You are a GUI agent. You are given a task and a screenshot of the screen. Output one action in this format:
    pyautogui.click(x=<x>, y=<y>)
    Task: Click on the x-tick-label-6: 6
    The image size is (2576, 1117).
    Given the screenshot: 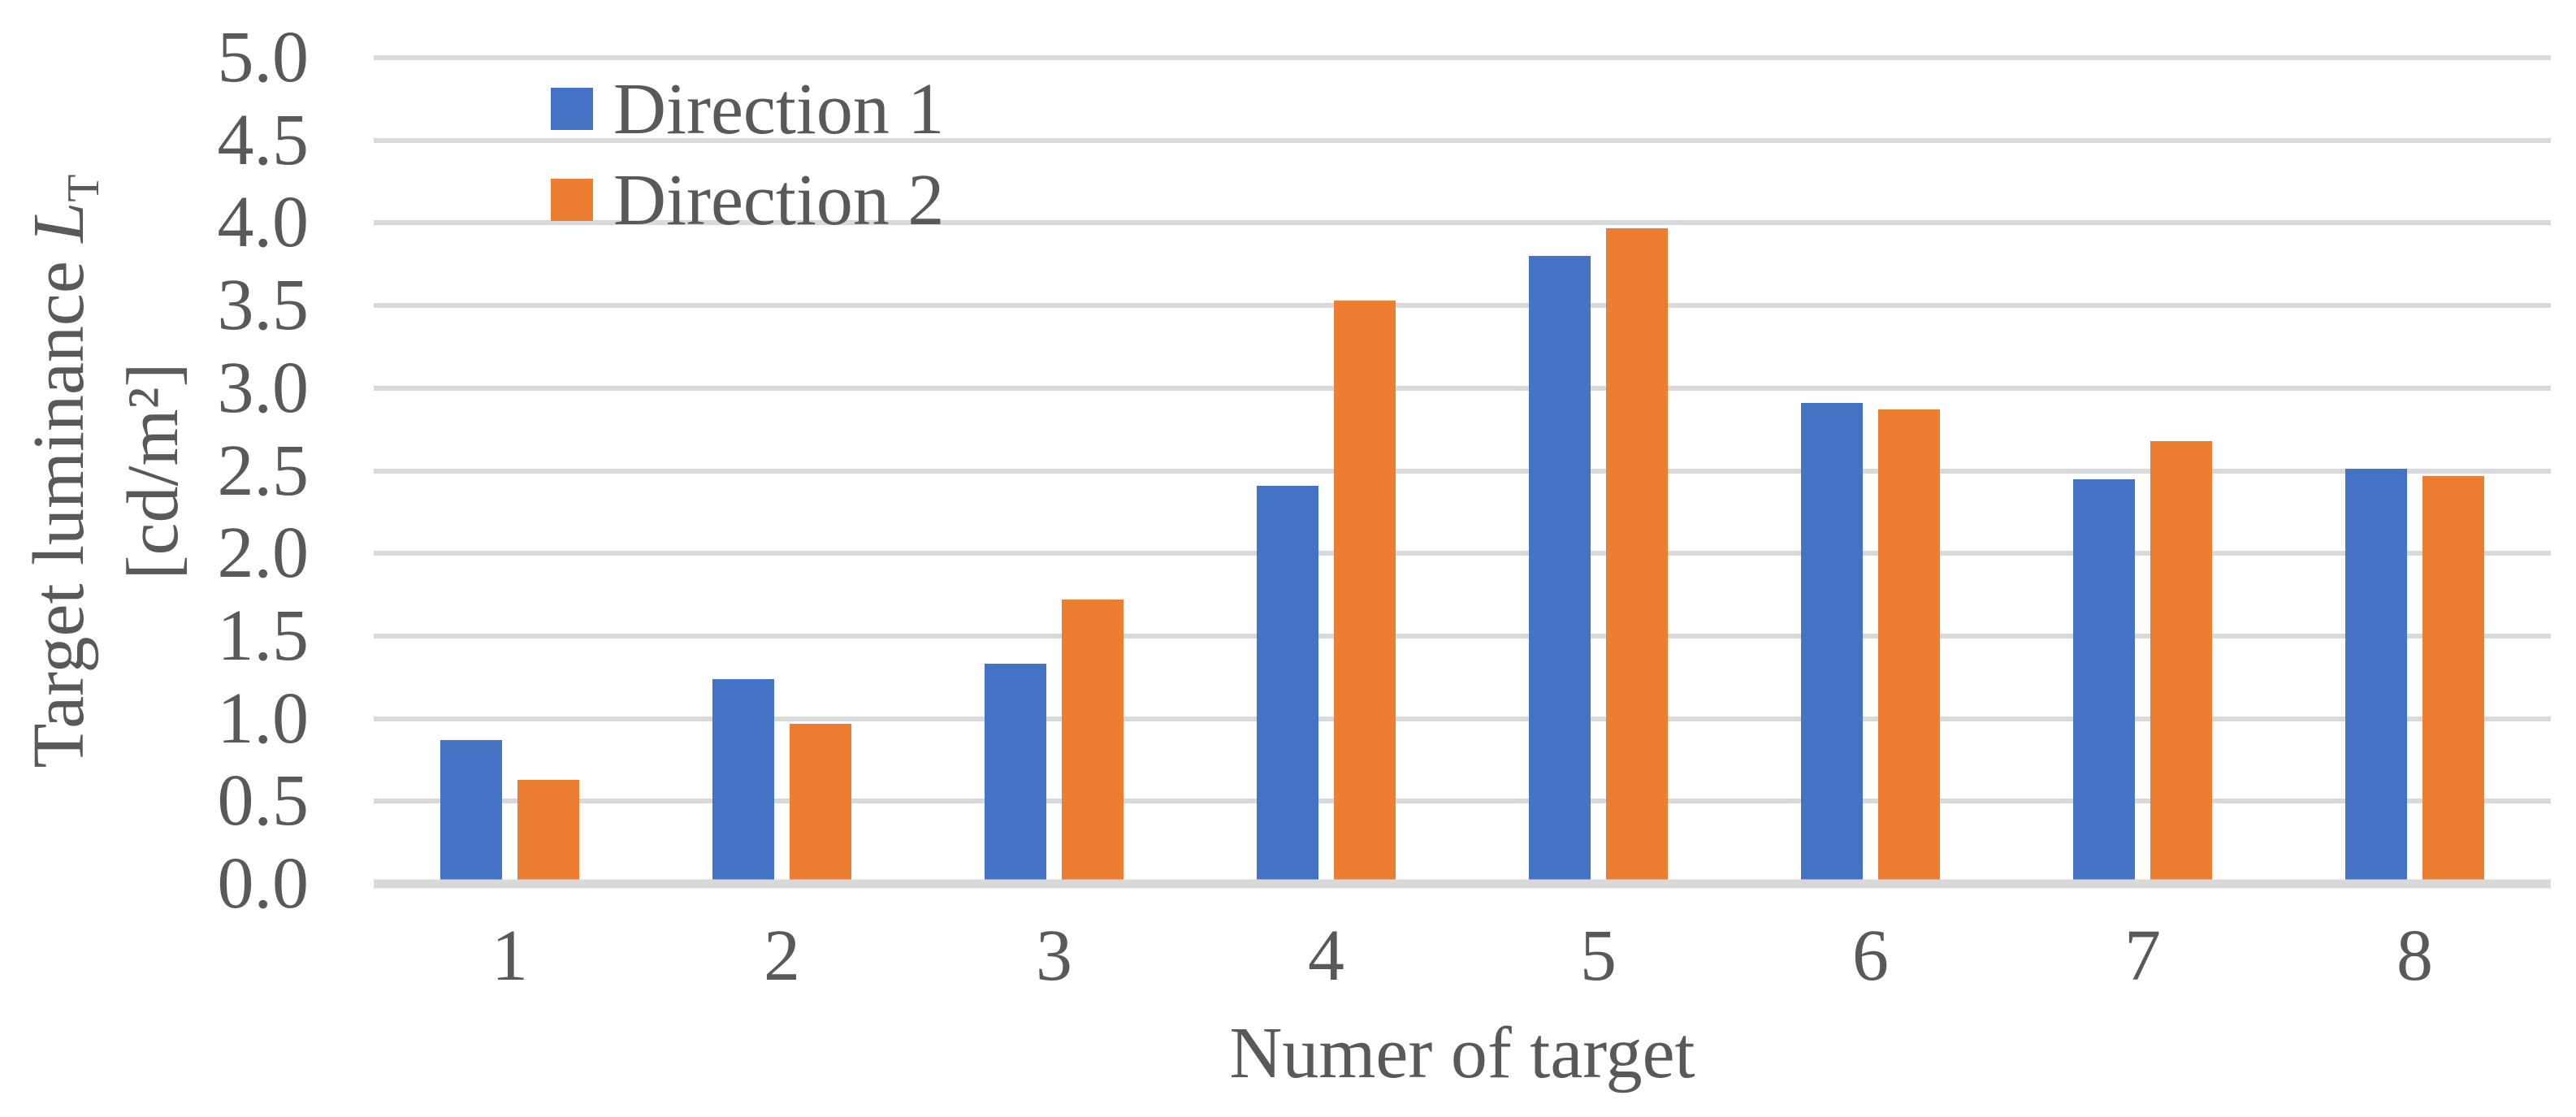 What is the action you would take?
    pyautogui.click(x=1870, y=956)
    